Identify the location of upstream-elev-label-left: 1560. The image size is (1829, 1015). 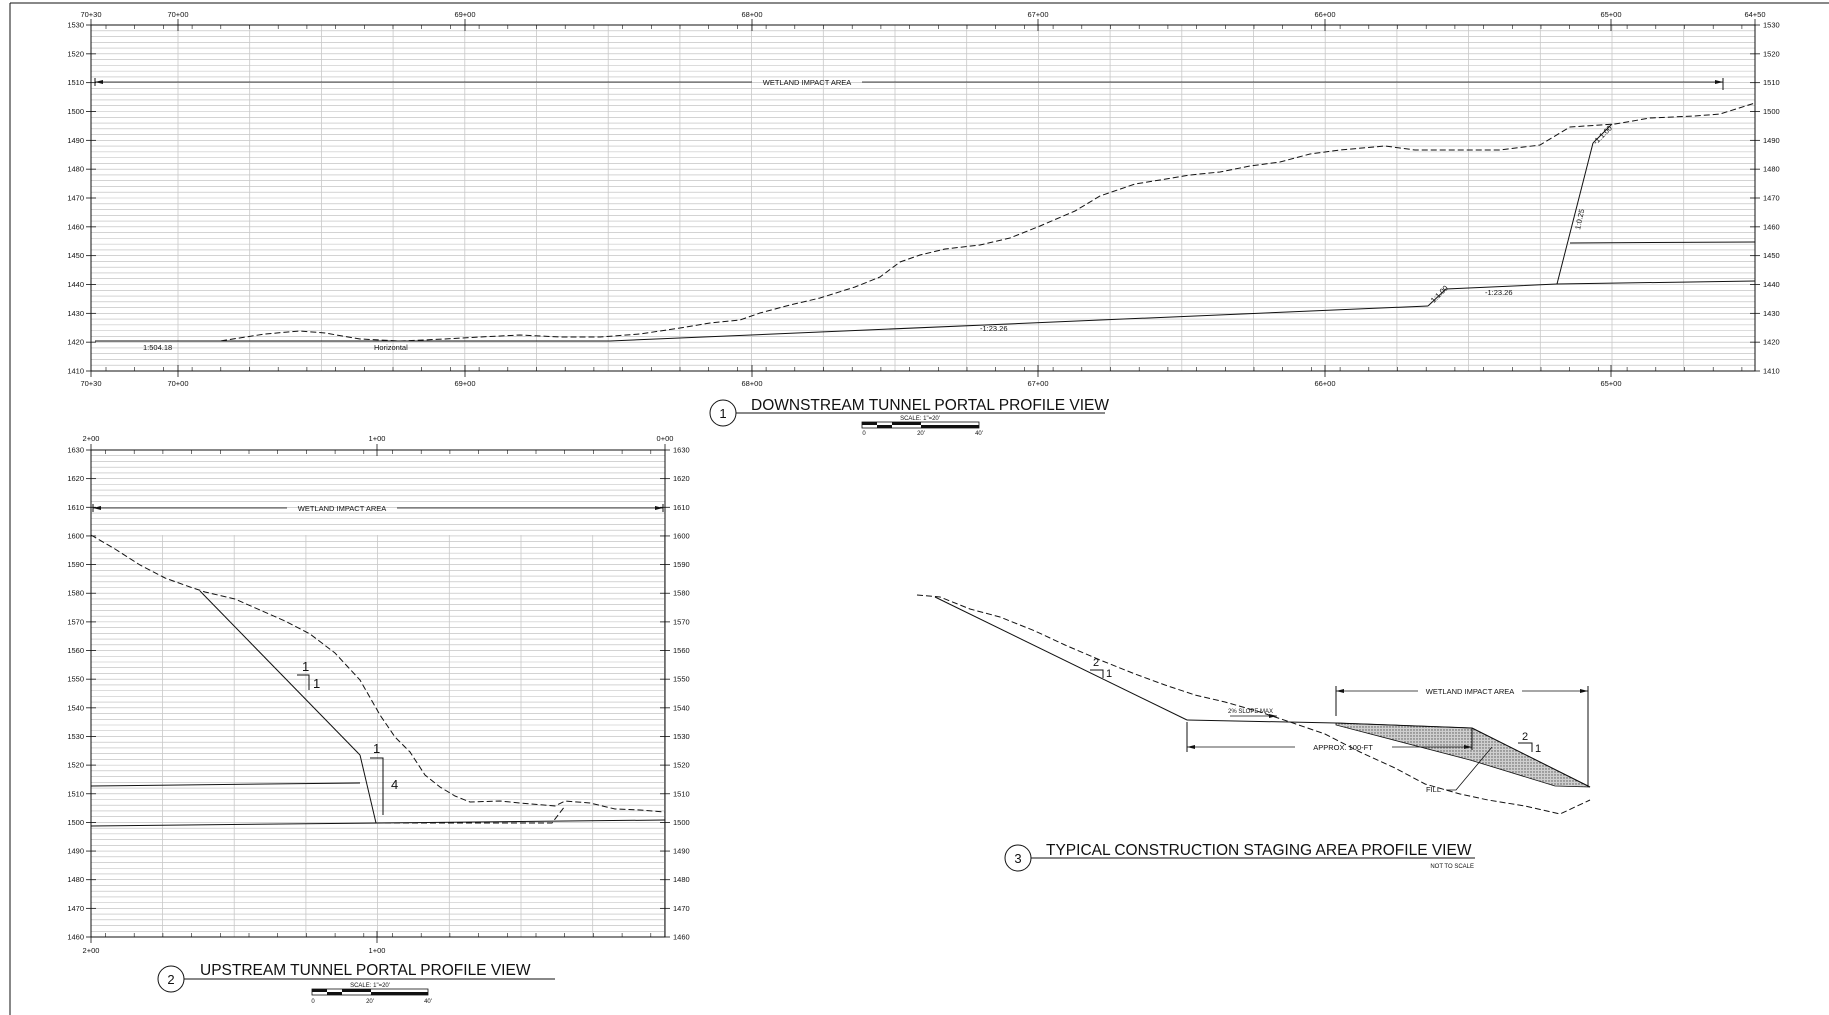
(75, 650).